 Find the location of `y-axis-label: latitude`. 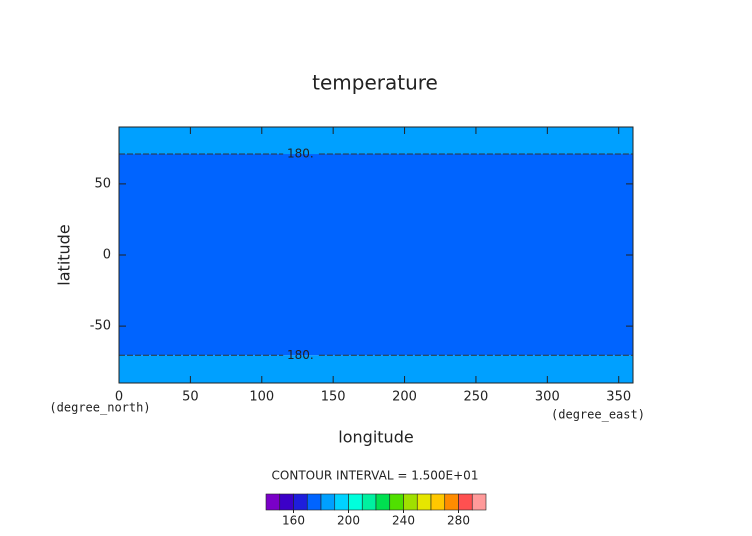

y-axis-label: latitude is located at coordinates (64, 254).